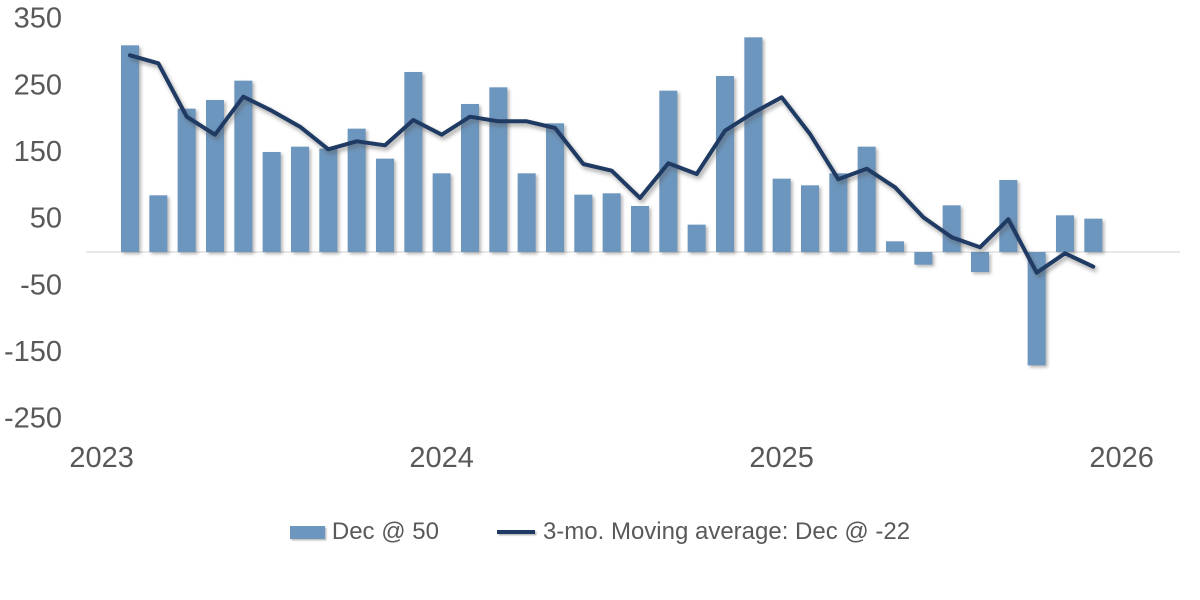 Image resolution: width=1200 pixels, height=600 pixels. Describe the element at coordinates (781, 215) in the screenshot. I see `bar-Jan-2025` at that location.